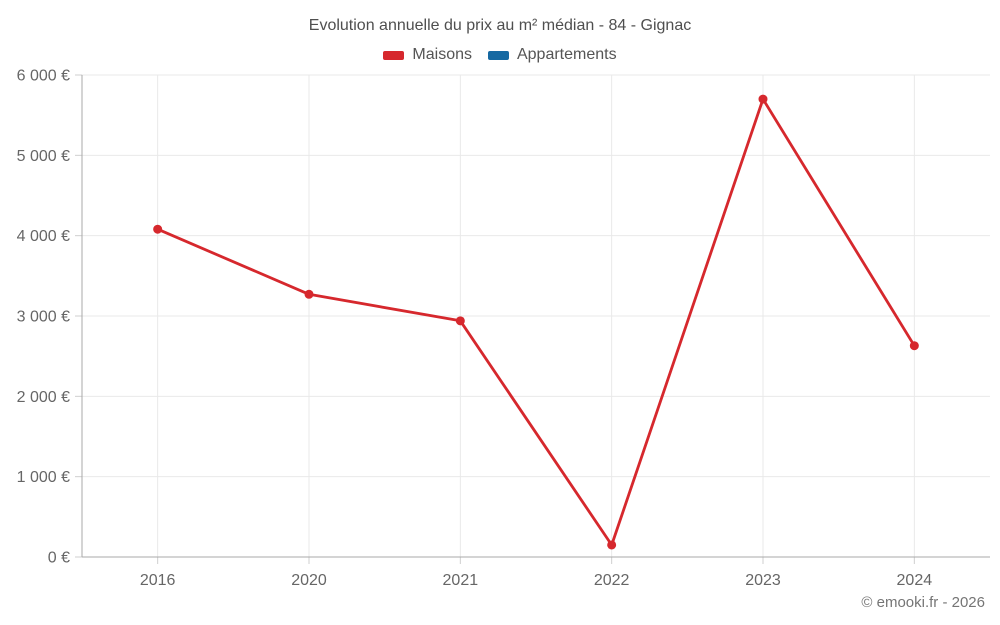 Image resolution: width=1000 pixels, height=625 pixels. What do you see at coordinates (612, 580) in the screenshot?
I see `x-axis-tick-label: 2022` at bounding box center [612, 580].